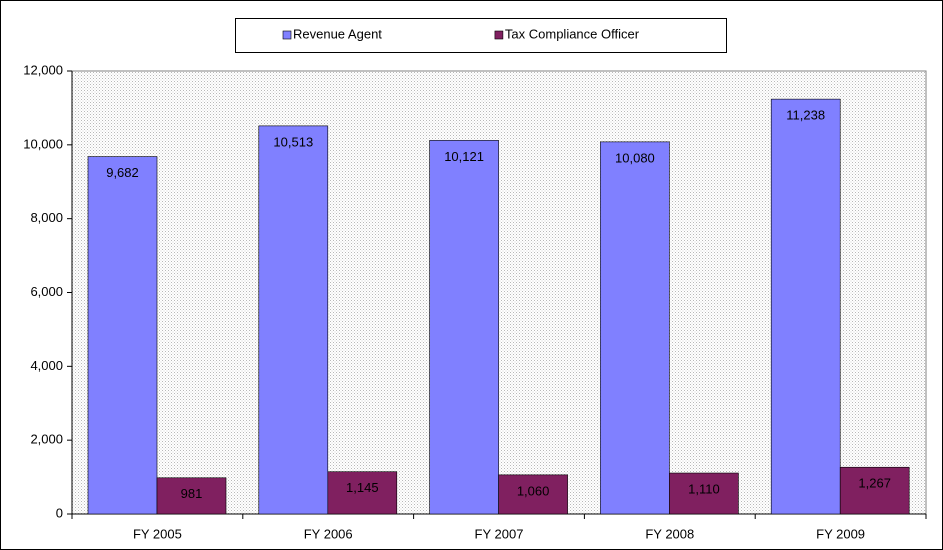  What do you see at coordinates (46, 365) in the screenshot?
I see `y-tick-label: 4,000` at bounding box center [46, 365].